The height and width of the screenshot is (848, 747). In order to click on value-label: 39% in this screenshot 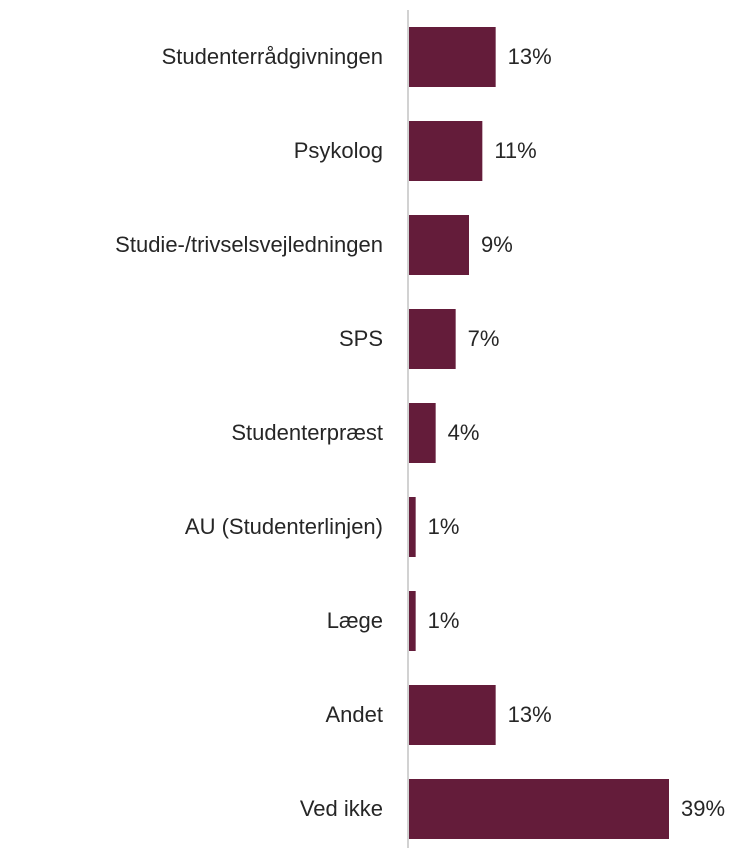, I will do `click(703, 808)`.